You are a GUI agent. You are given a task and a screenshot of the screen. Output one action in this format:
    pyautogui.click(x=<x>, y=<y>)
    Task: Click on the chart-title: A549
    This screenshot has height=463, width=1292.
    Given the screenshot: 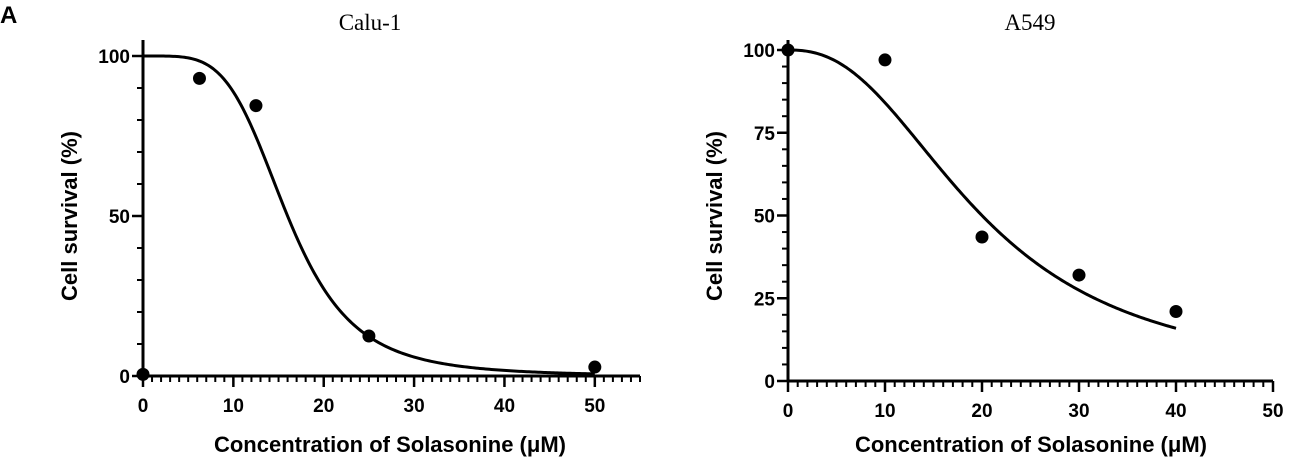 What is the action you would take?
    pyautogui.click(x=1029, y=22)
    